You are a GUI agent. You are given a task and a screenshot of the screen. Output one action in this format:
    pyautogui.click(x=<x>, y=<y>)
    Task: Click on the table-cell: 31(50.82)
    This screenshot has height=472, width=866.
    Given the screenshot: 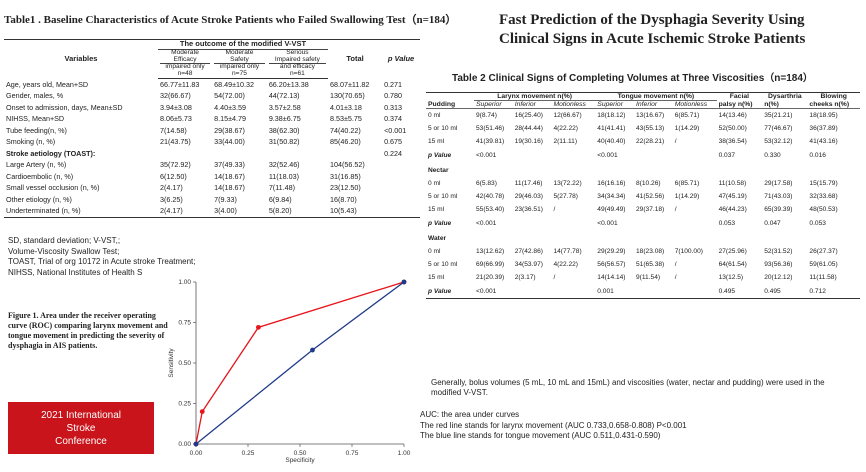 What is the action you would take?
    pyautogui.click(x=284, y=142)
    